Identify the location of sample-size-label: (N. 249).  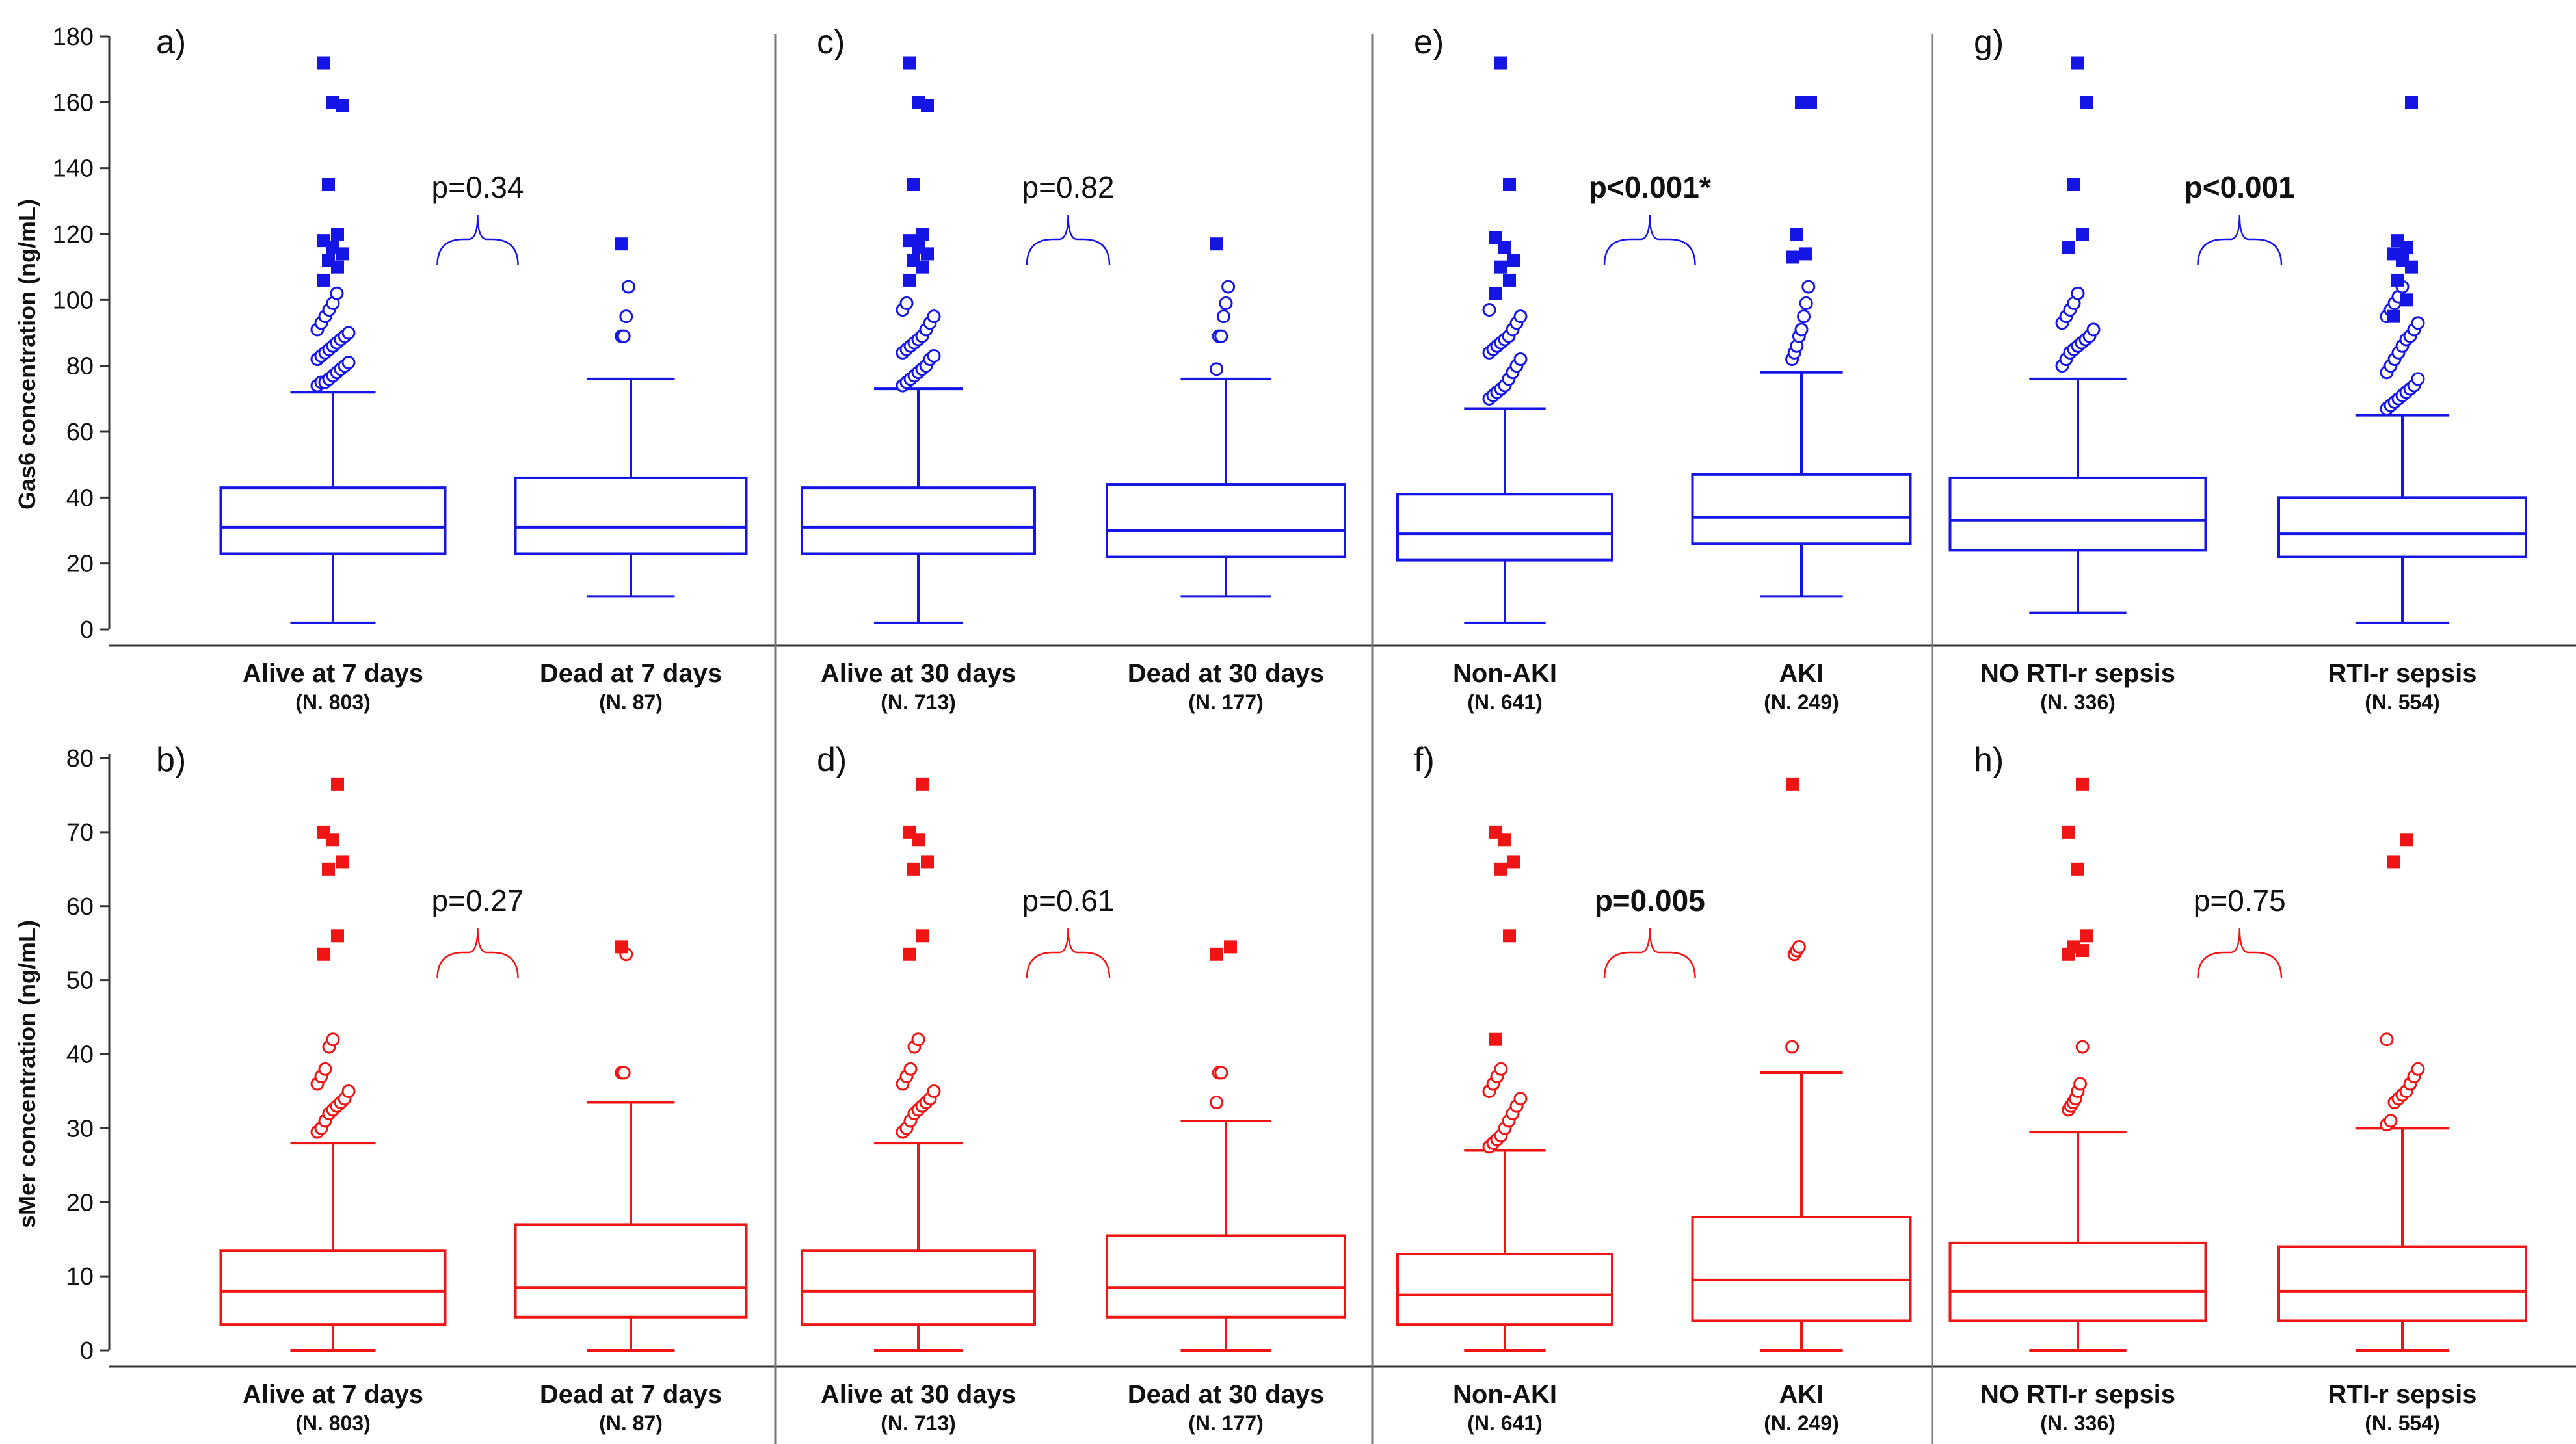
(1802, 702).